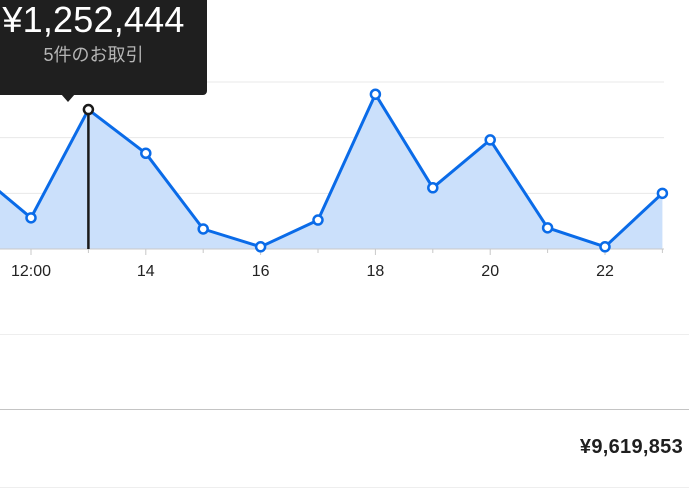 The image size is (689, 492). Describe the element at coordinates (344, 487) in the screenshot. I see `bottom-divider` at that location.